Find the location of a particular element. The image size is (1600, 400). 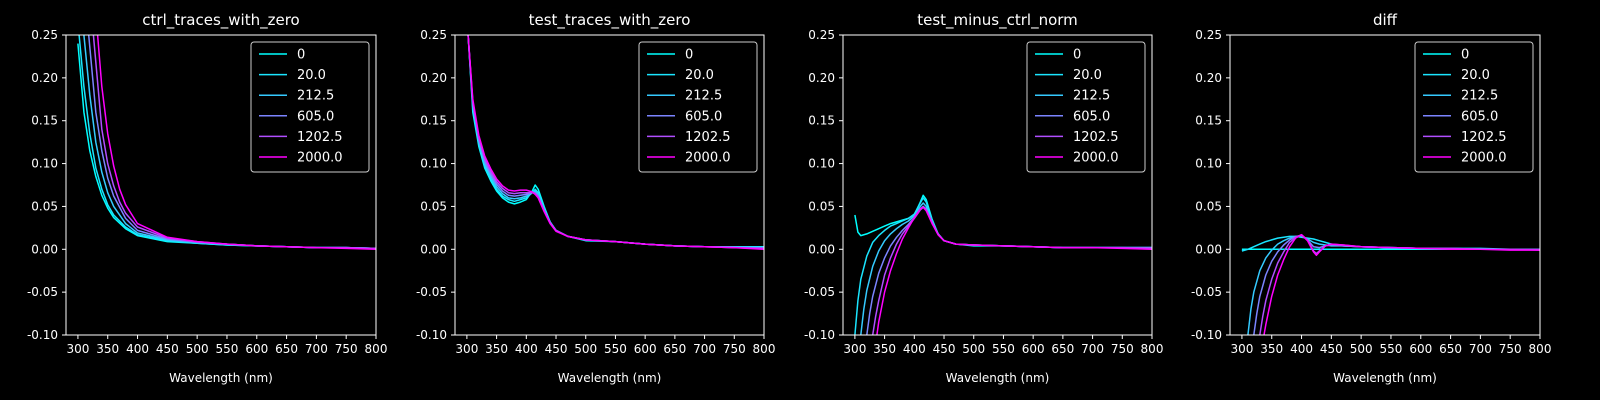

chart-title: test_minus_ctrl_norm is located at coordinates (997, 20).